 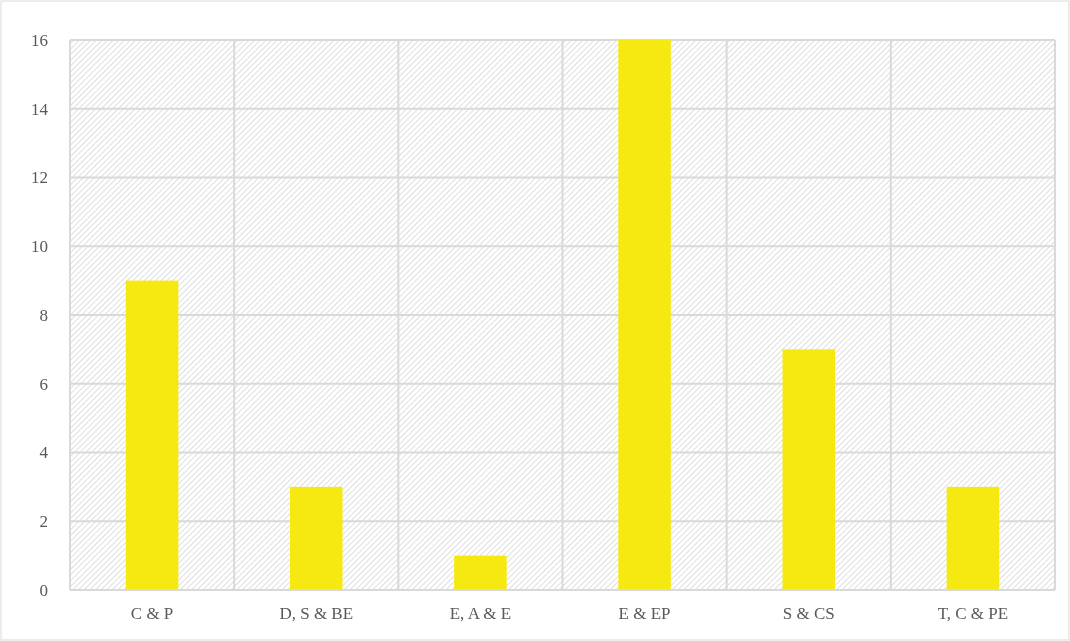 What do you see at coordinates (43, 315) in the screenshot?
I see `y-tick-label: 8` at bounding box center [43, 315].